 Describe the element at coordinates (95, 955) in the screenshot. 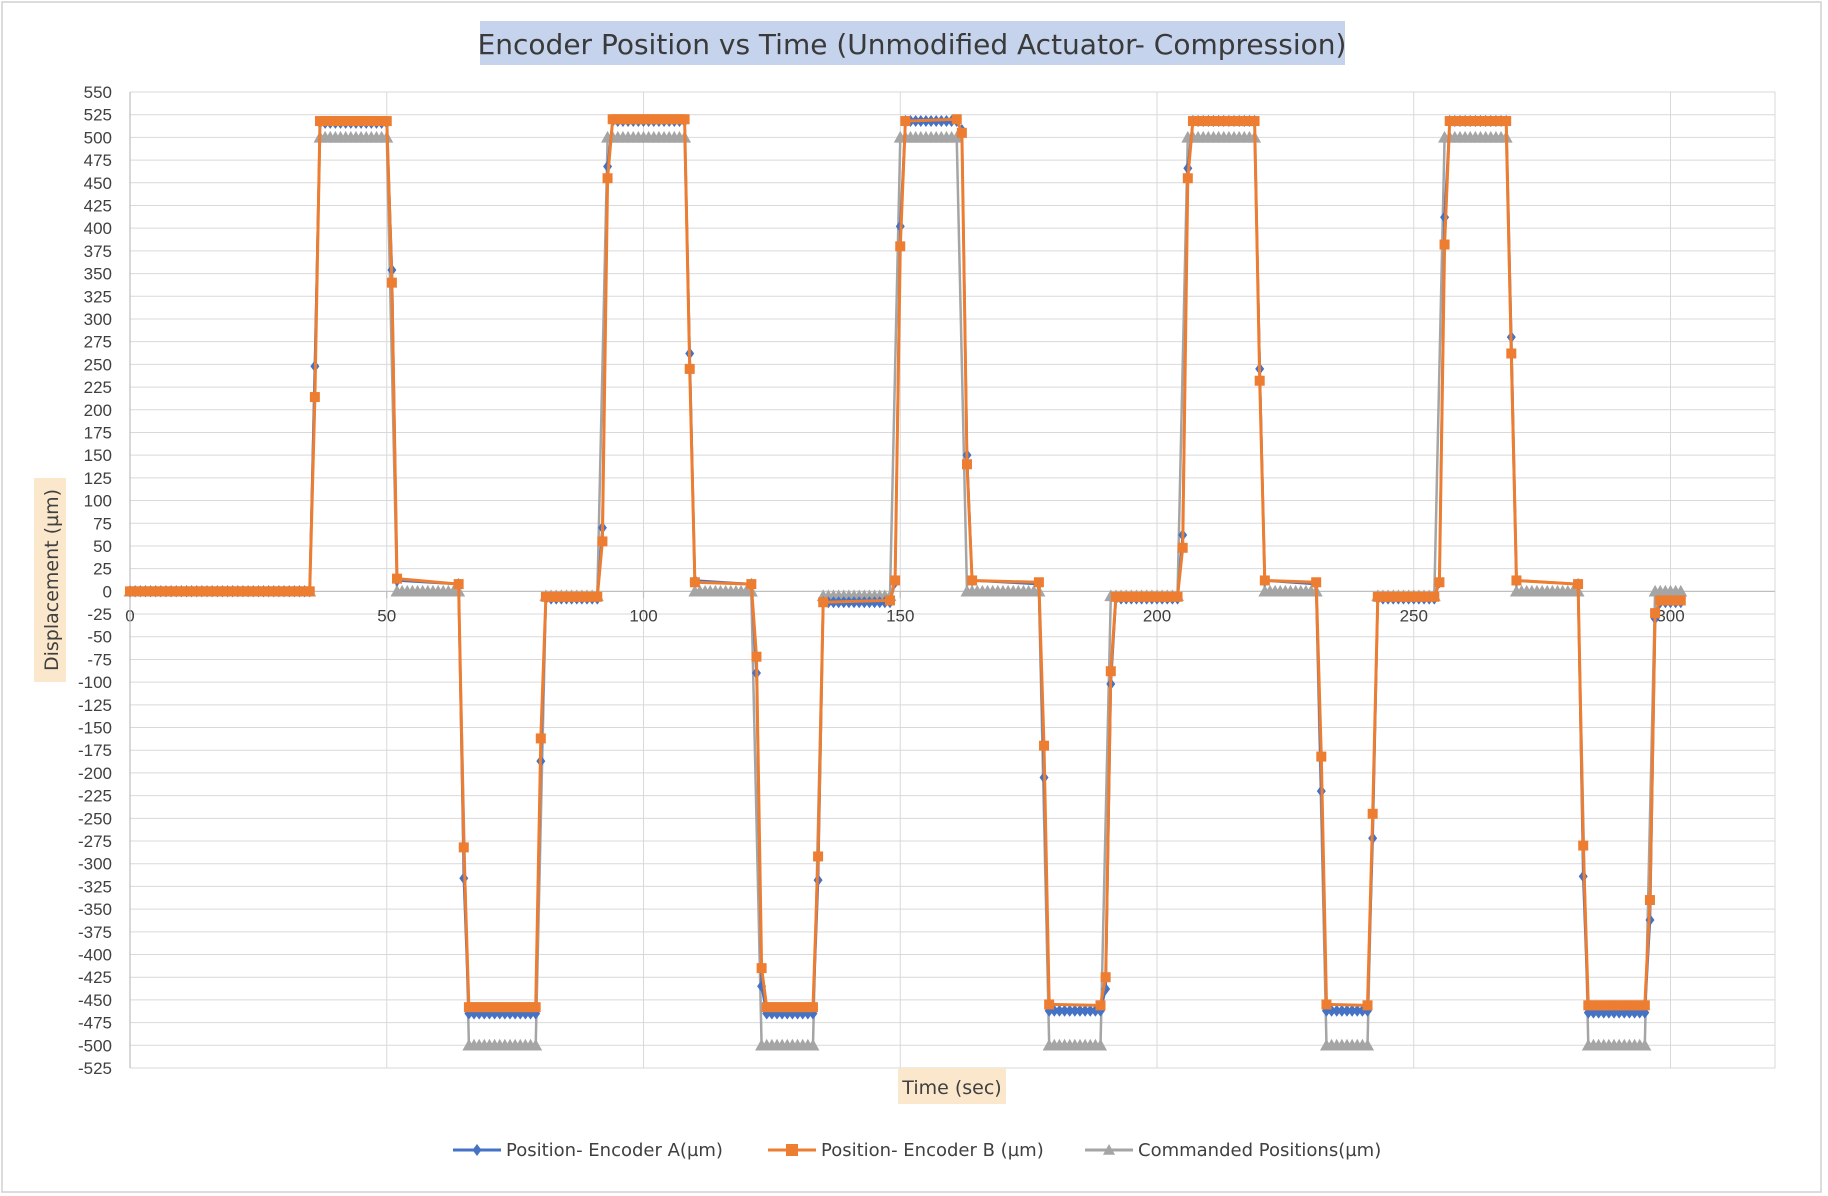

I see `y-tick-label: -400` at that location.